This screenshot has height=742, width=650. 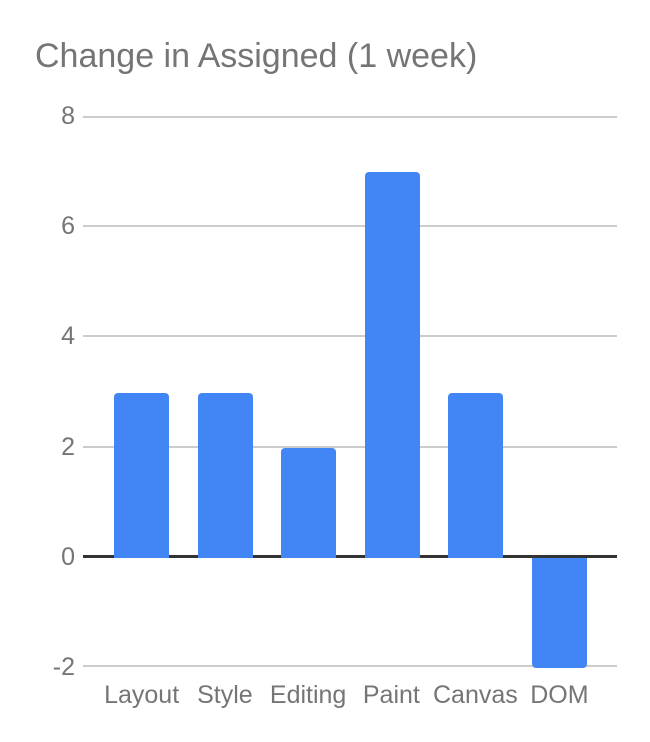 What do you see at coordinates (391, 695) in the screenshot?
I see `x-label-paint: Paint` at bounding box center [391, 695].